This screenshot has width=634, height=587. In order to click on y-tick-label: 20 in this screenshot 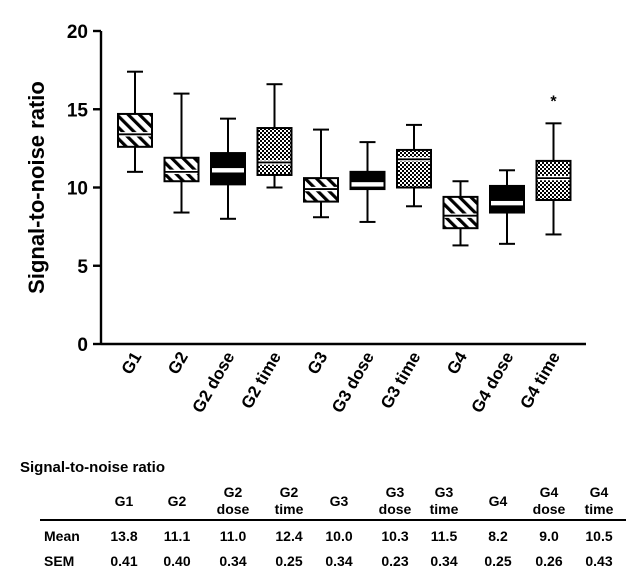, I will do `click(77, 32)`.